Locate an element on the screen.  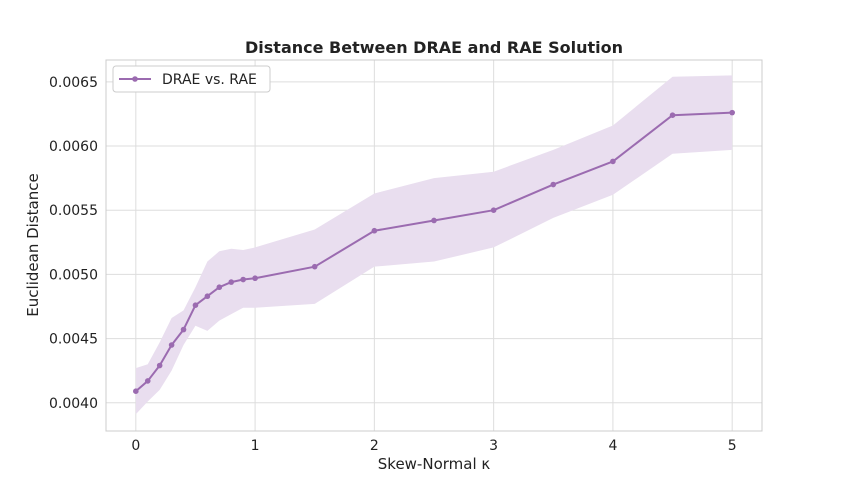
y-tick-label: 0.0050 is located at coordinates (73, 275).